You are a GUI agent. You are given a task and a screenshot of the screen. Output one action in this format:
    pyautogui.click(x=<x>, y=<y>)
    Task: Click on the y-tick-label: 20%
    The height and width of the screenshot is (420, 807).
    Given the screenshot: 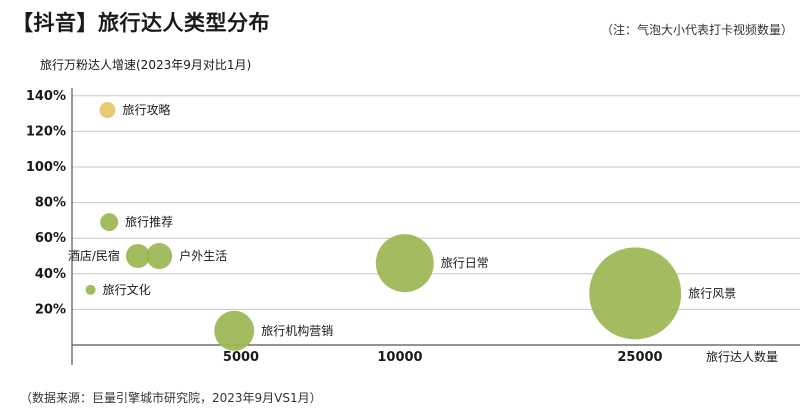 What is the action you would take?
    pyautogui.click(x=50, y=309)
    